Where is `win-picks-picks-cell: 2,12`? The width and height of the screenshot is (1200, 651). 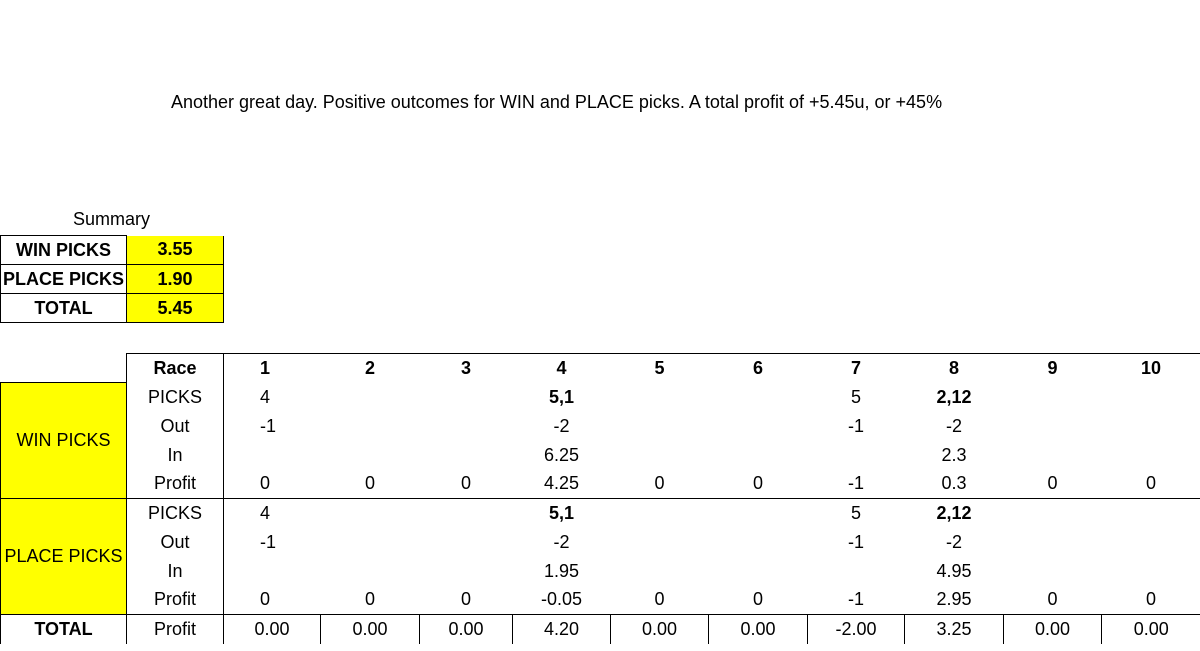 win-picks-picks-cell: 2,12 is located at coordinates (954, 396).